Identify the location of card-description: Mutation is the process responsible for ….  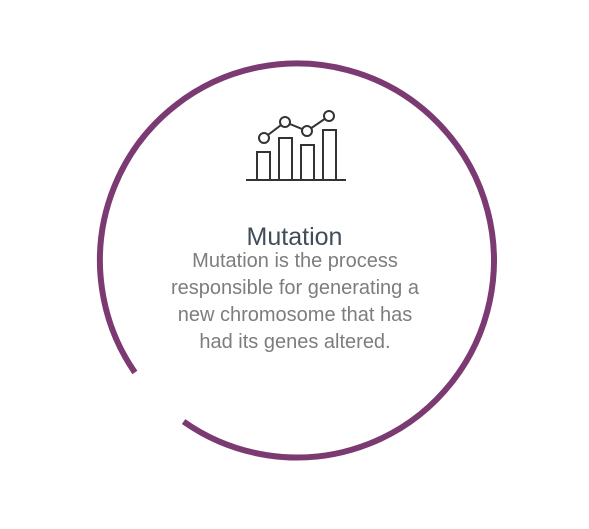
(295, 301).